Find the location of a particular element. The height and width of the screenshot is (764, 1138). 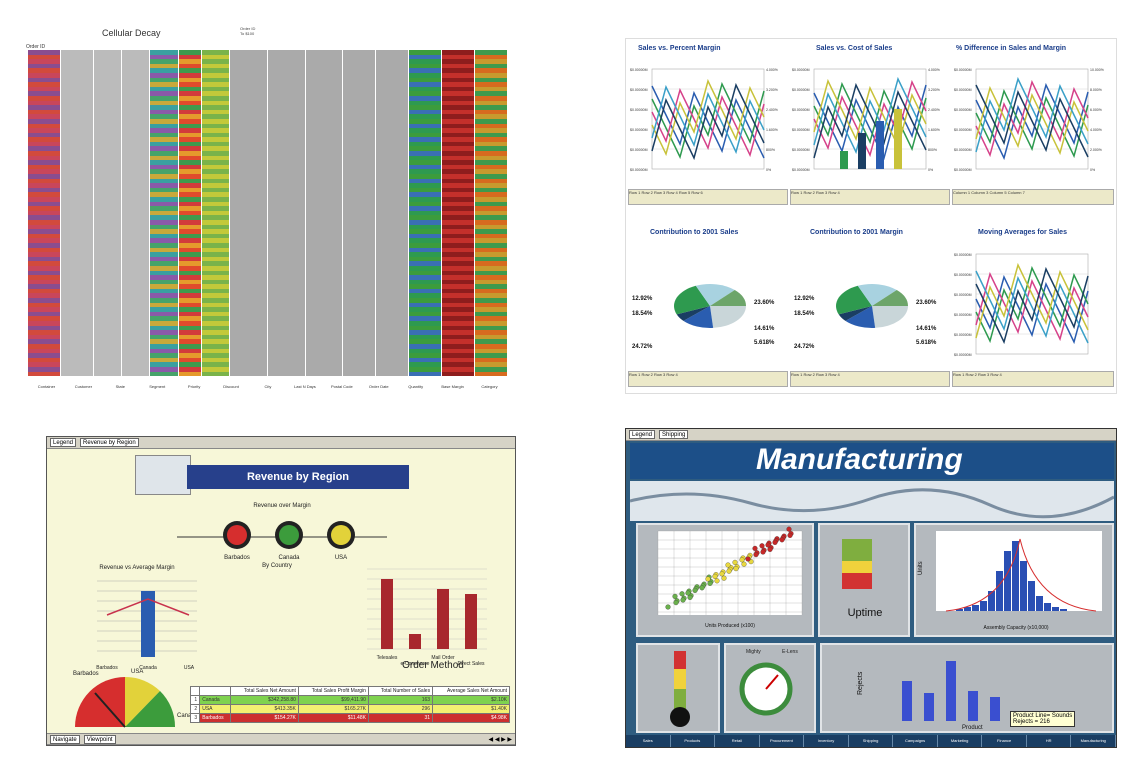

uptime-label: Uptime is located at coordinates (865, 613).